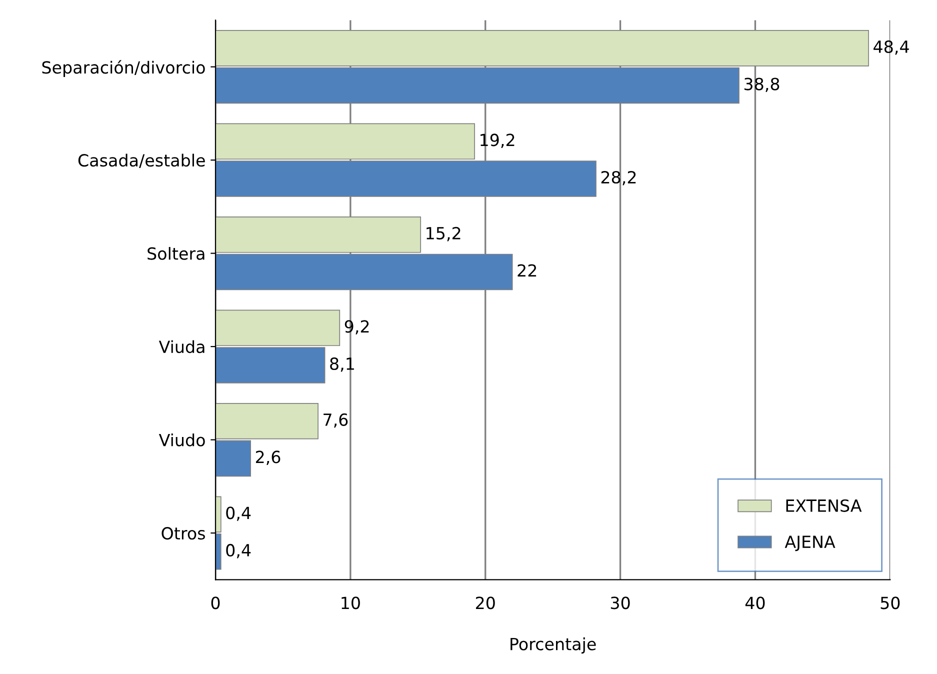  Describe the element at coordinates (527, 270) in the screenshot. I see `data-label: 22` at that location.